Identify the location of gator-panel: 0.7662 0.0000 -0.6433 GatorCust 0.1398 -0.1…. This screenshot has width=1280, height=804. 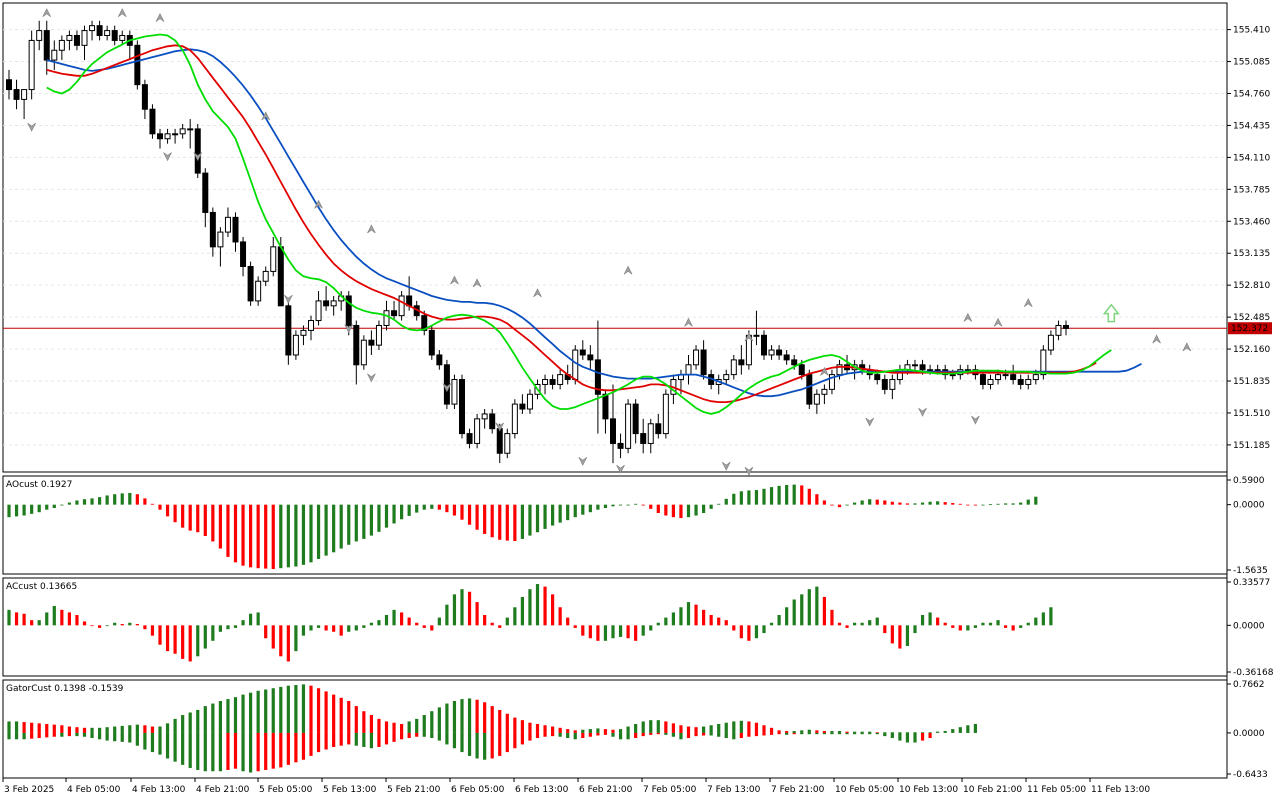
(637, 730).